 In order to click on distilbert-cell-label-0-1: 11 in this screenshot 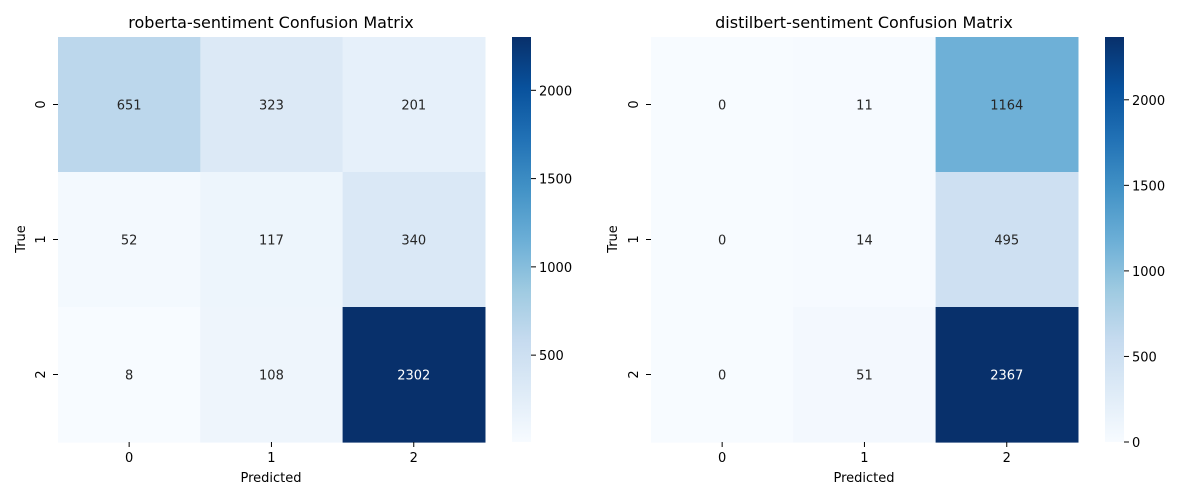, I will do `click(864, 106)`.